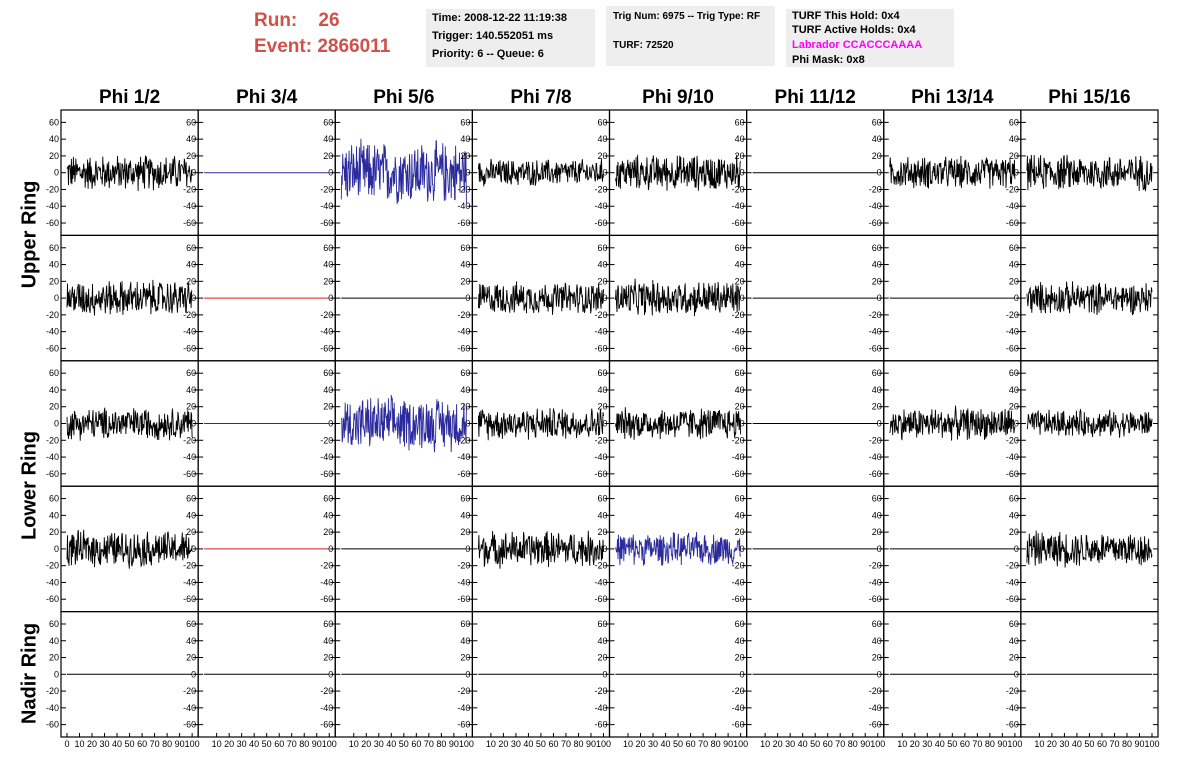 This screenshot has height=772, width=1196. What do you see at coordinates (516, 744) in the screenshot?
I see `x-tick-label: 30` at bounding box center [516, 744].